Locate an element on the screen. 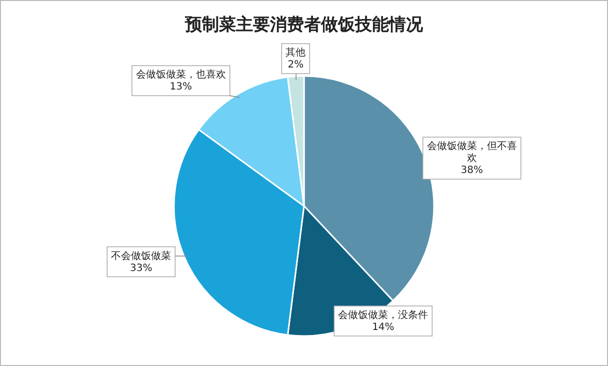 This screenshot has width=608, height=366. slice-label: 会做饭做菜，也喜欢 is located at coordinates (181, 74).